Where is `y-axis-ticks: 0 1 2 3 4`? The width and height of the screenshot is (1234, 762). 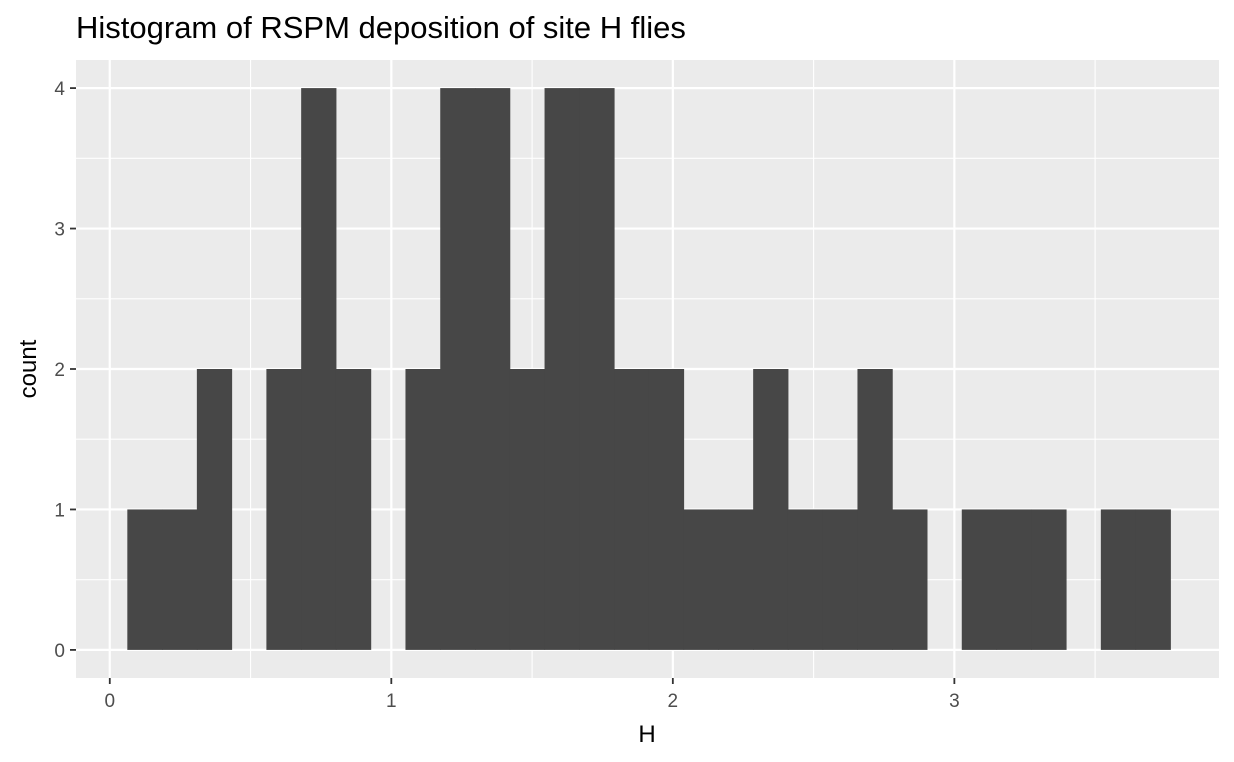
y-axis-ticks: 0 1 2 3 4 is located at coordinates (65, 370).